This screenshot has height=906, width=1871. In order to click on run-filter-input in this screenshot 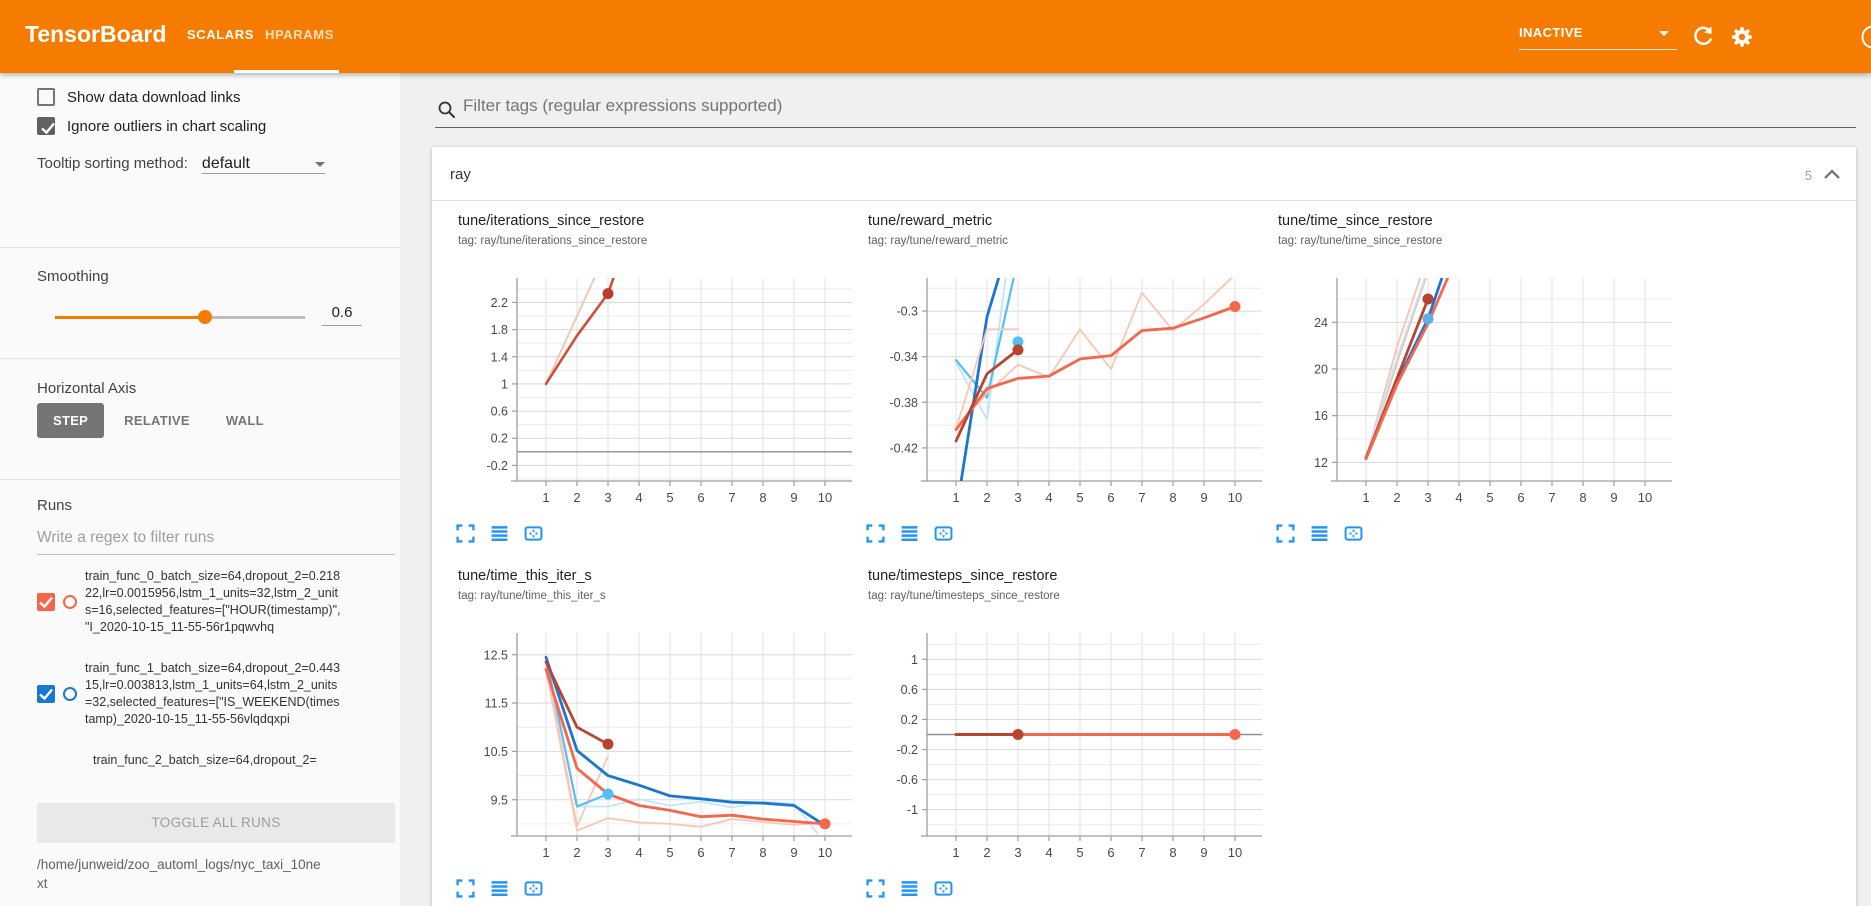, I will do `click(216, 538)`.